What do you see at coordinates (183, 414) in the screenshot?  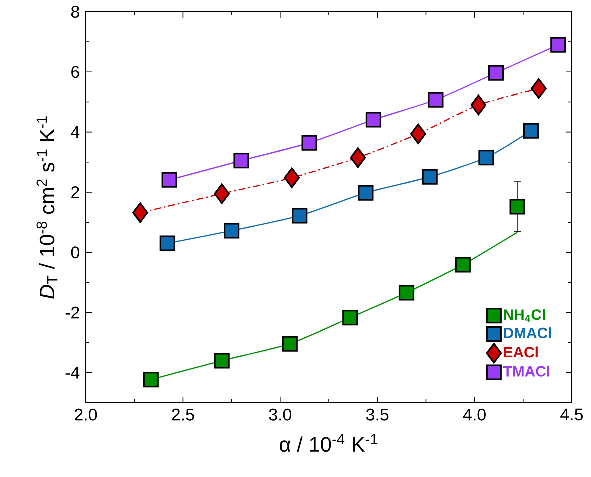 I see `x-tick-label: 2.5` at bounding box center [183, 414].